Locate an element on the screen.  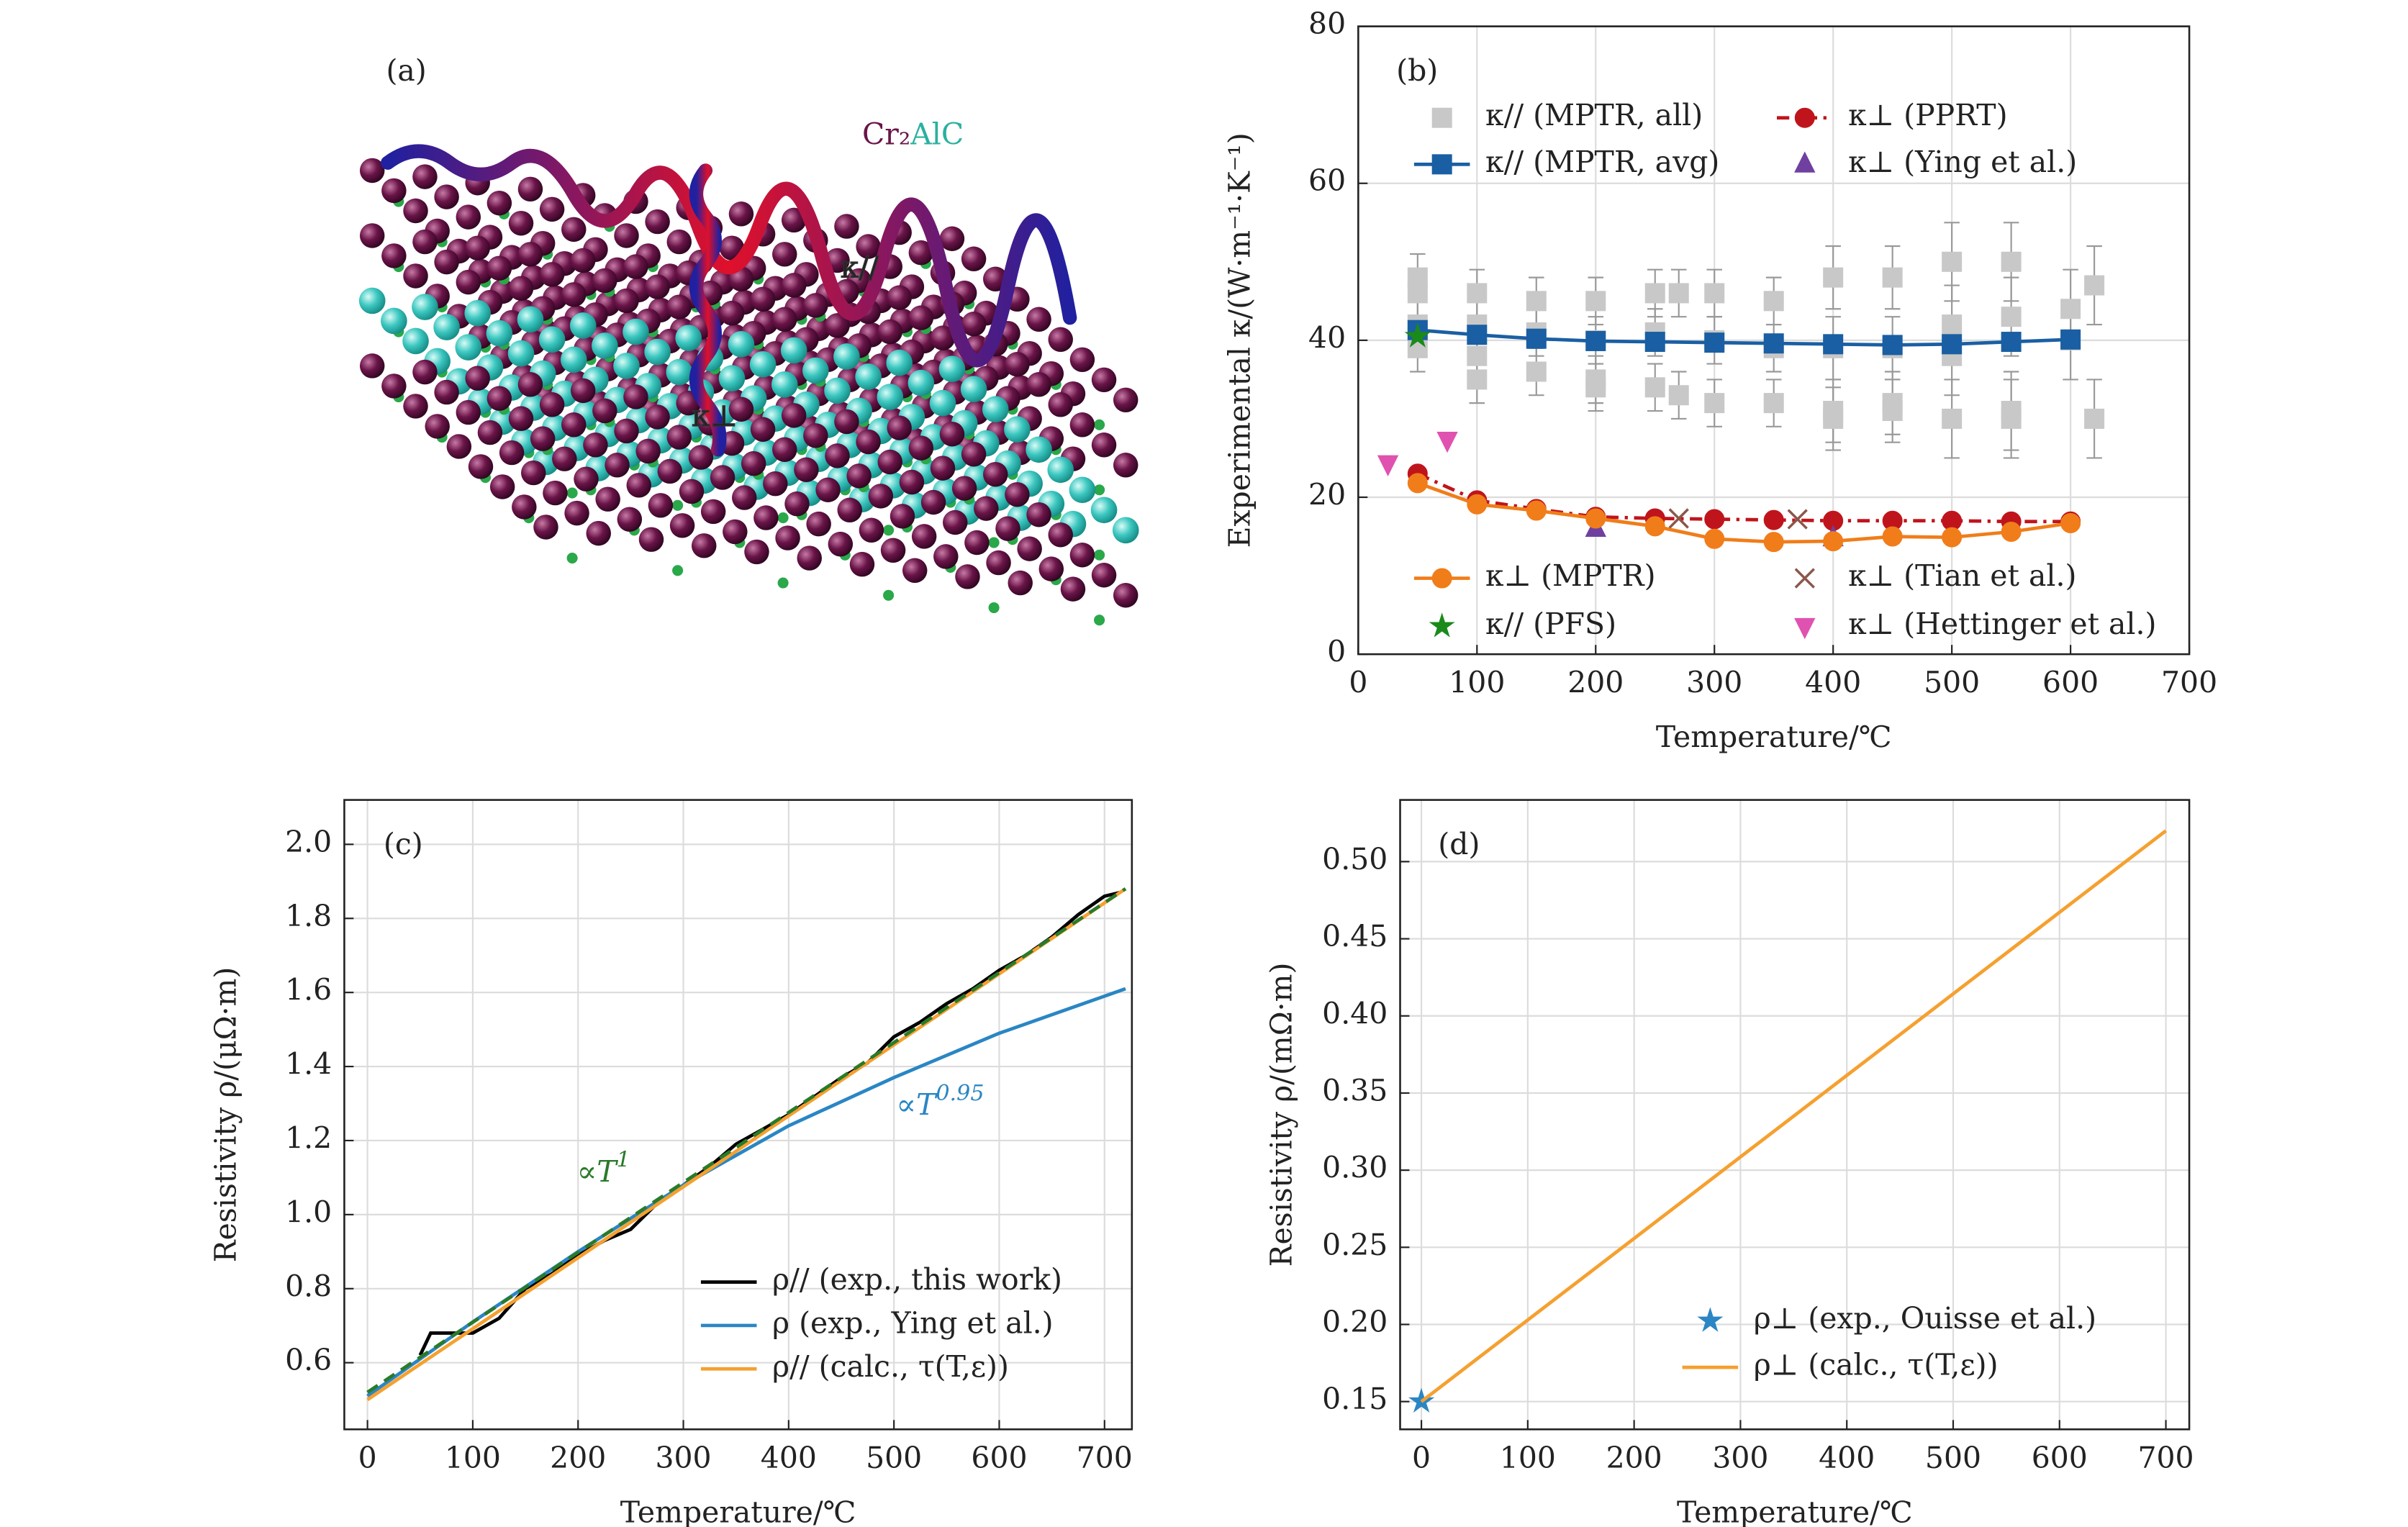
crystal-structure is located at coordinates (749, 385).